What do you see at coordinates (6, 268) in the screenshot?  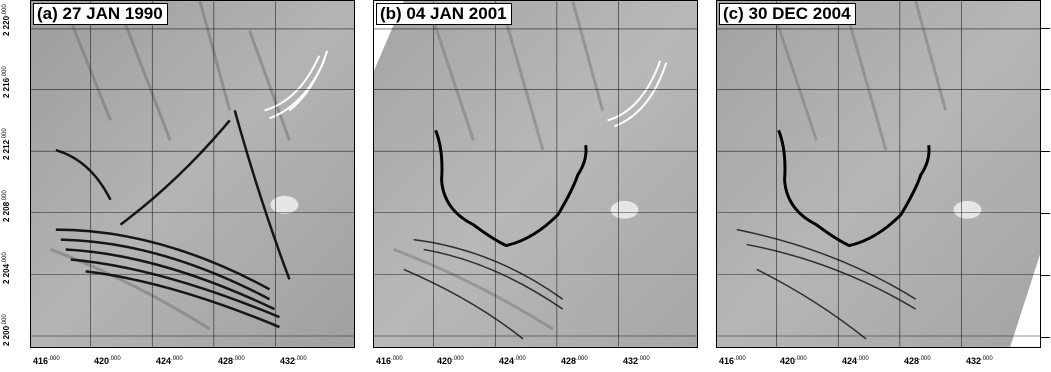 I see `y-tick-label: 2 204.000` at bounding box center [6, 268].